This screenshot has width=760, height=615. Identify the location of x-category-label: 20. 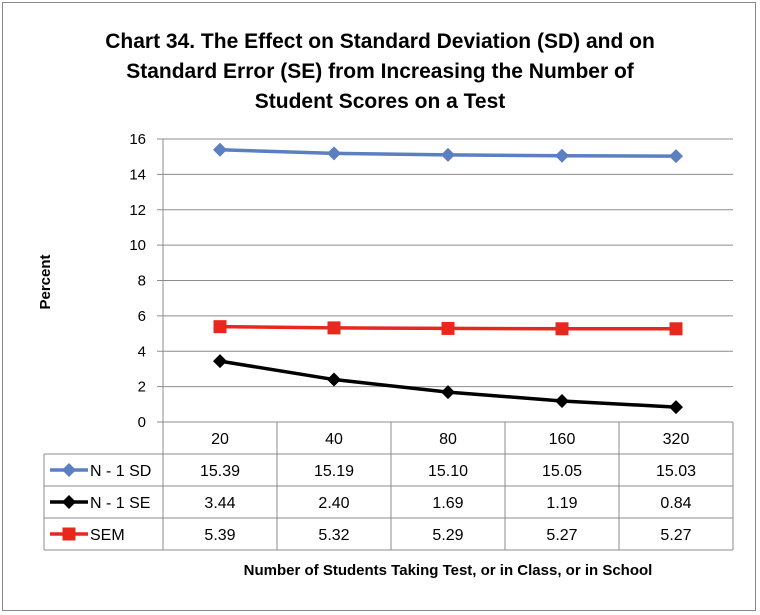
(220, 439).